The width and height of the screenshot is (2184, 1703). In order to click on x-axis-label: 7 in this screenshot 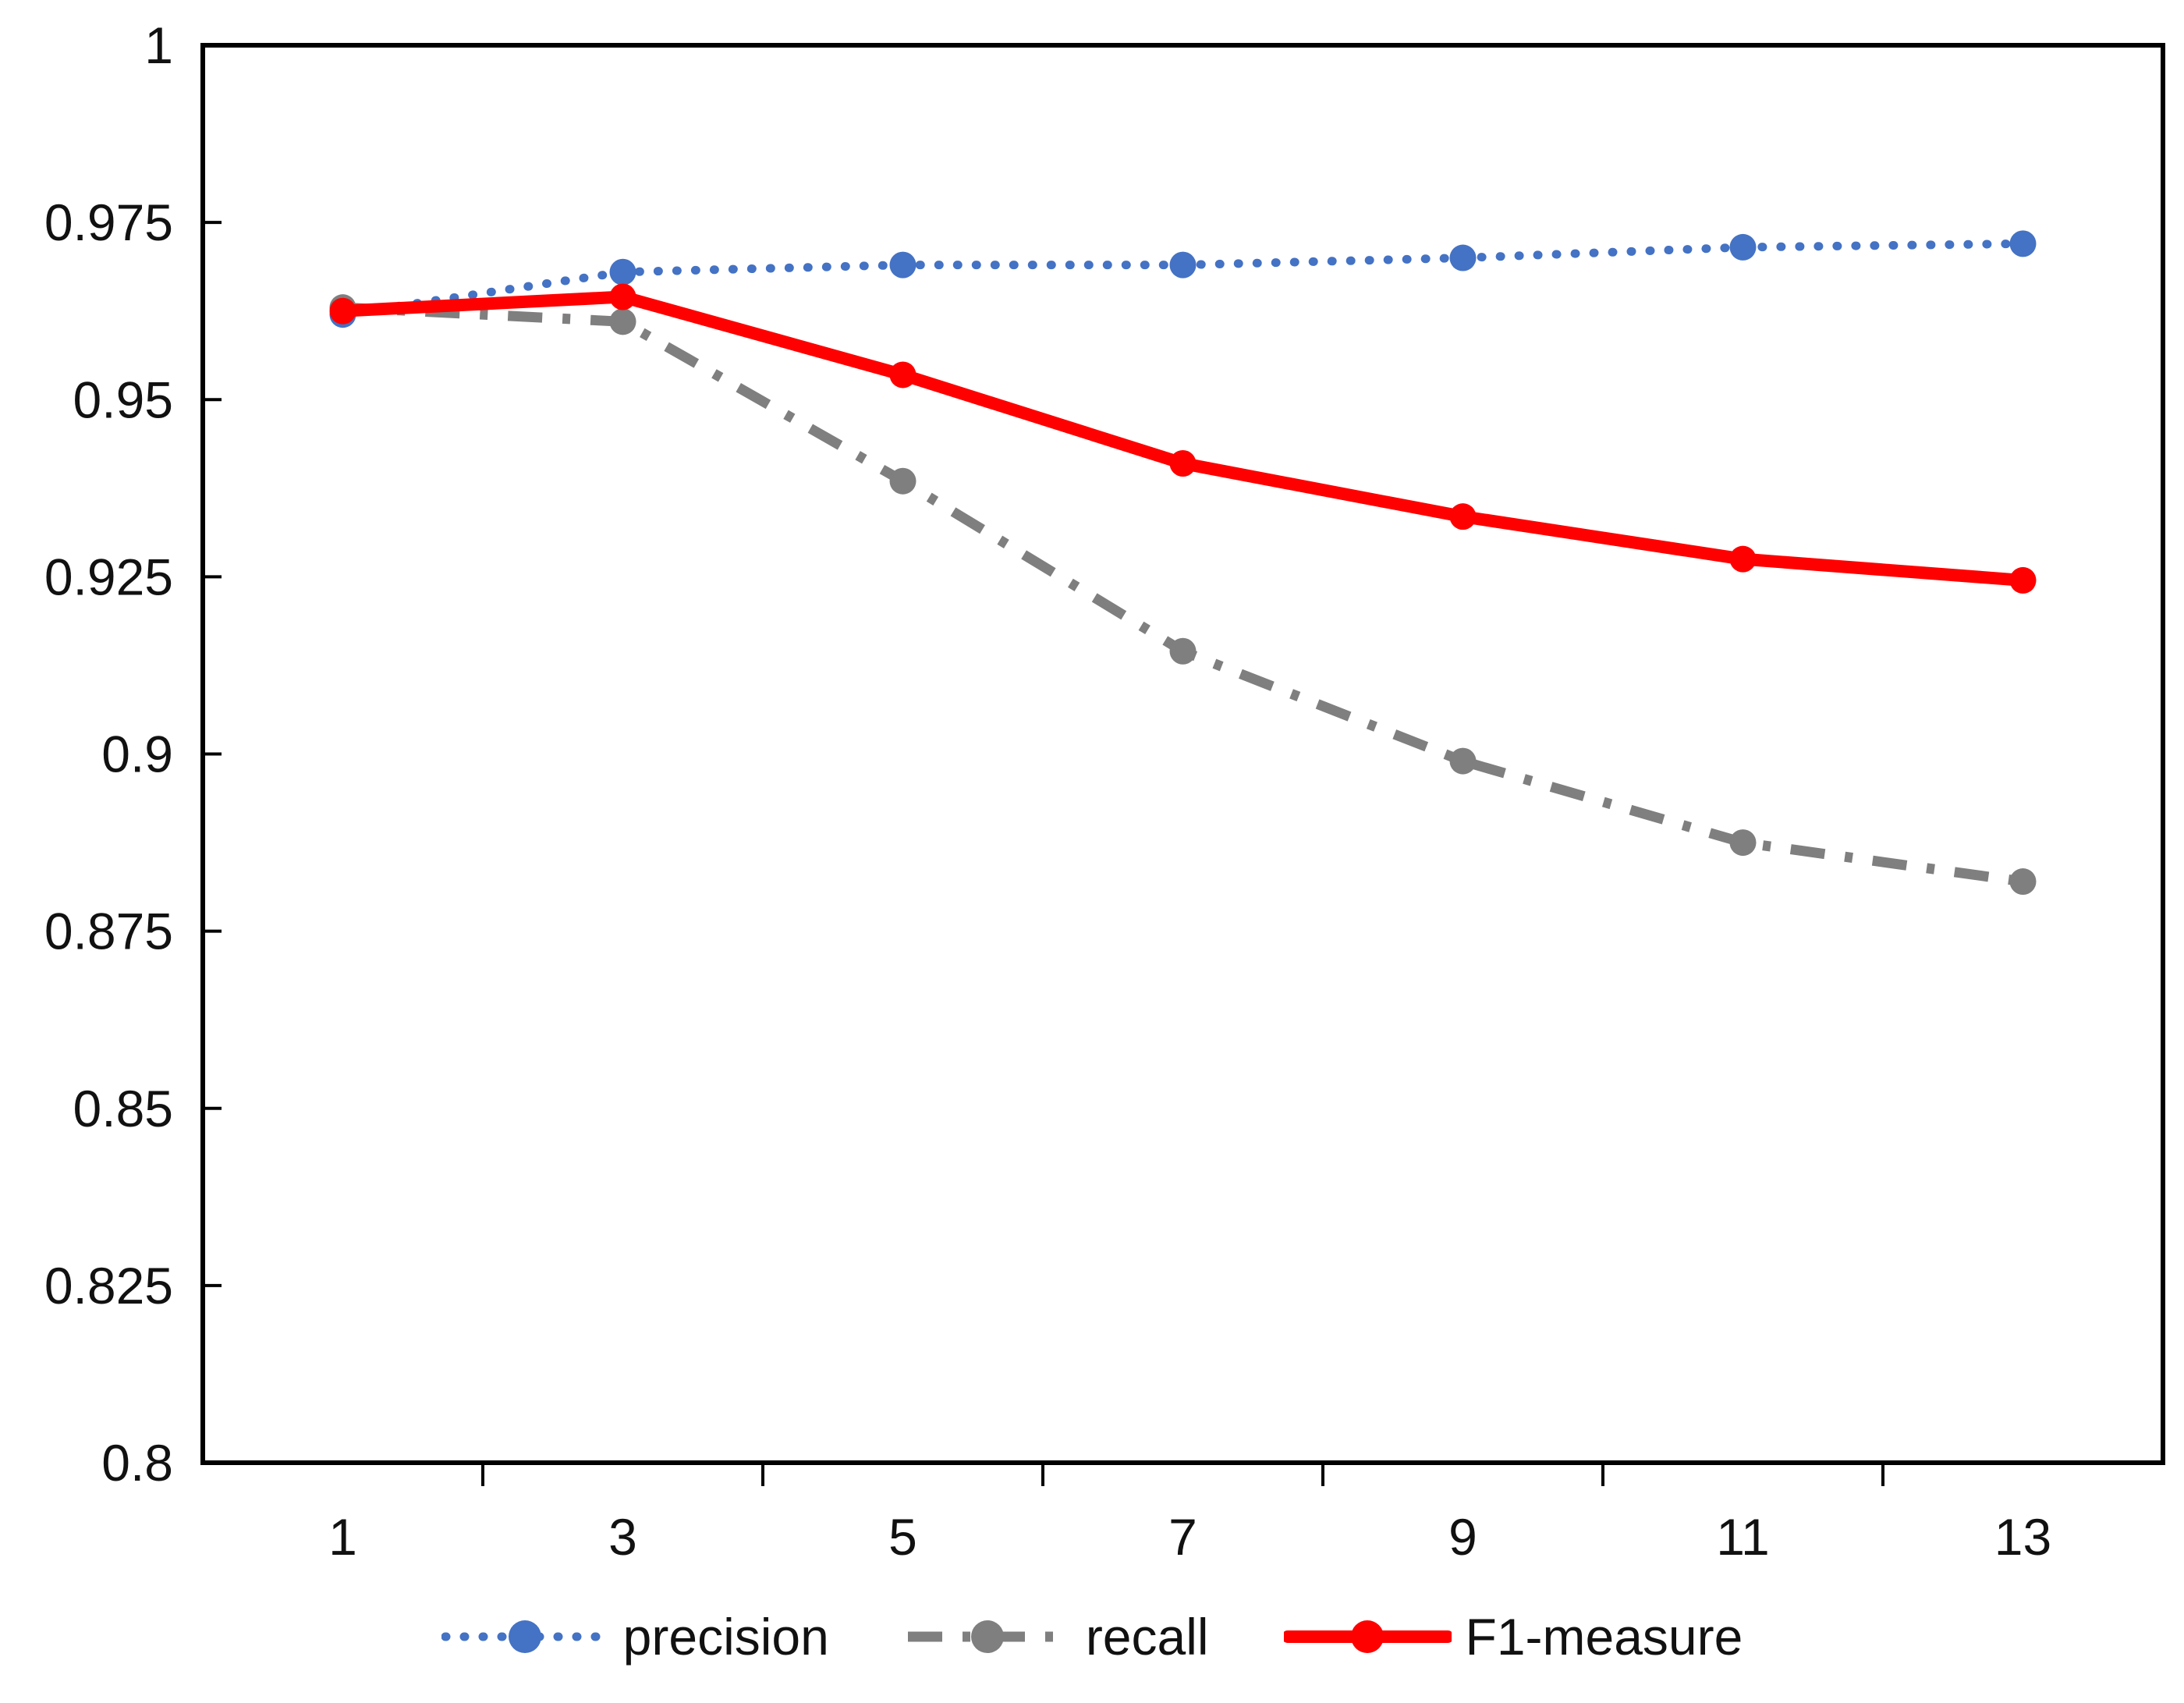, I will do `click(1182, 1537)`.